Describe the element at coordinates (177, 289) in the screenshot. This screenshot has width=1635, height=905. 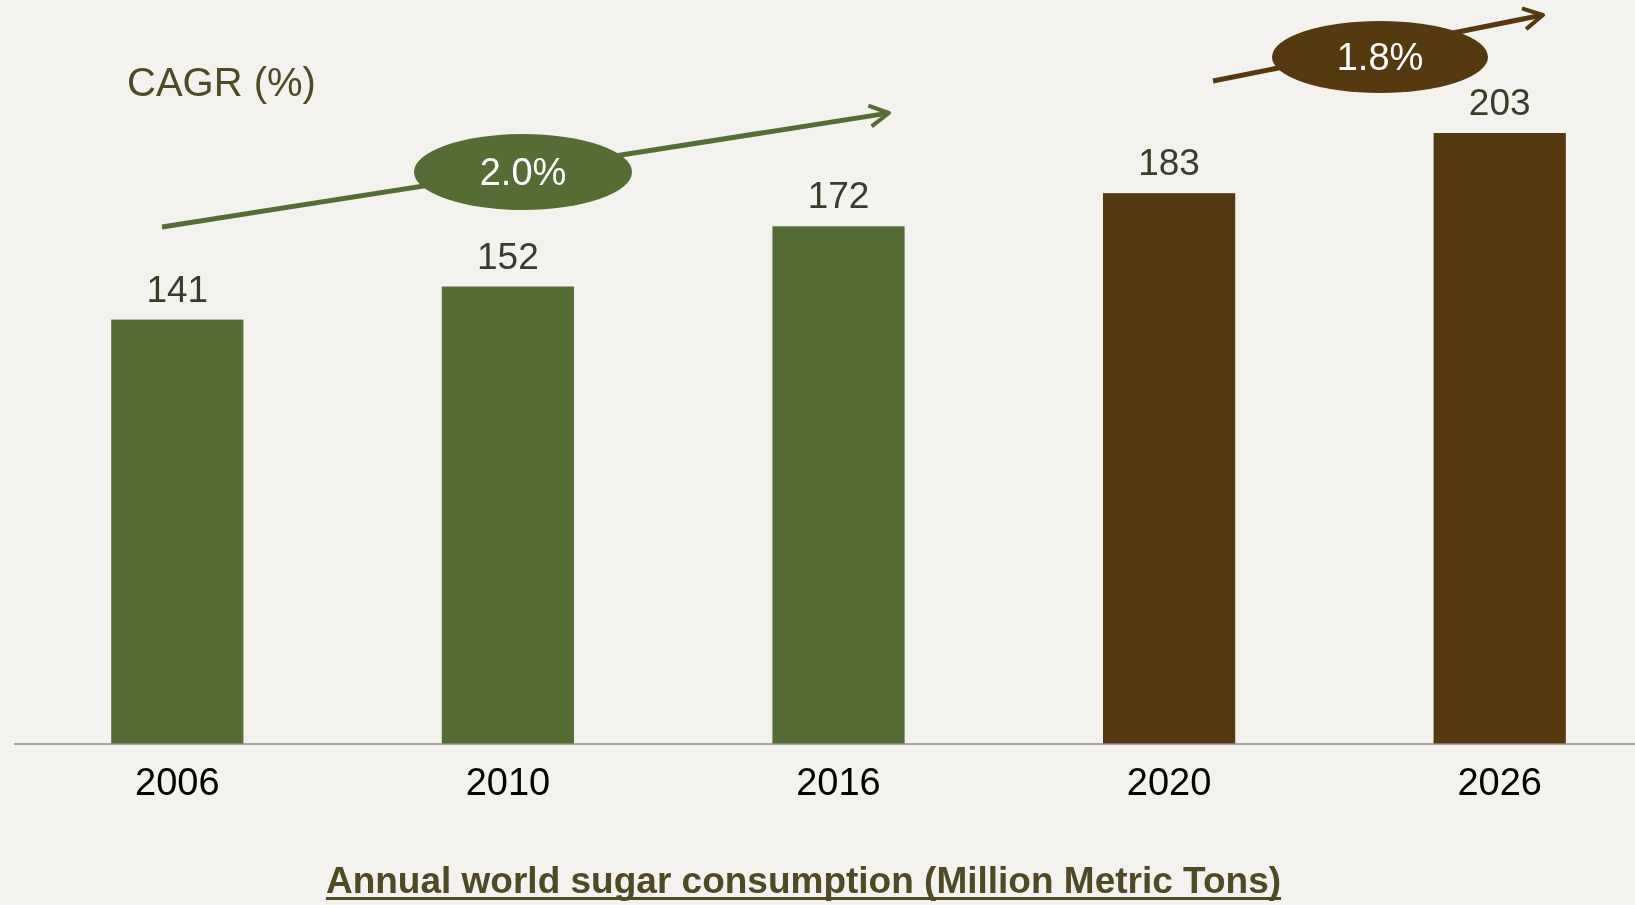
I see `data-label: 141` at that location.